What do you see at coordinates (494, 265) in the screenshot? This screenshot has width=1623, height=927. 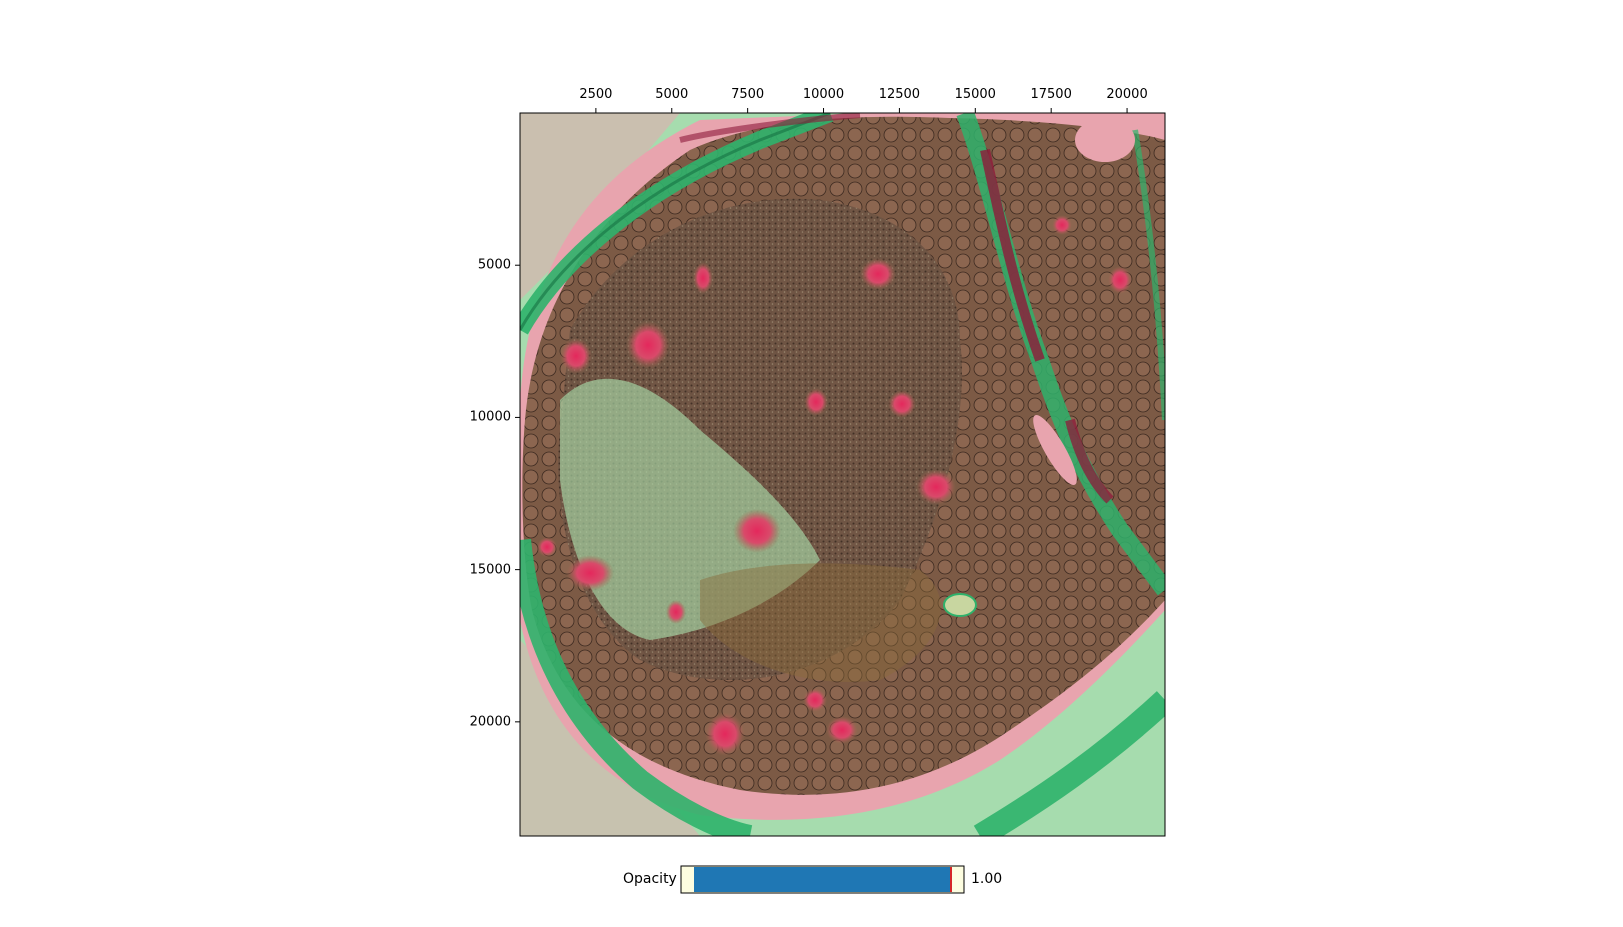 I see `y-tick-label: 5000` at bounding box center [494, 265].